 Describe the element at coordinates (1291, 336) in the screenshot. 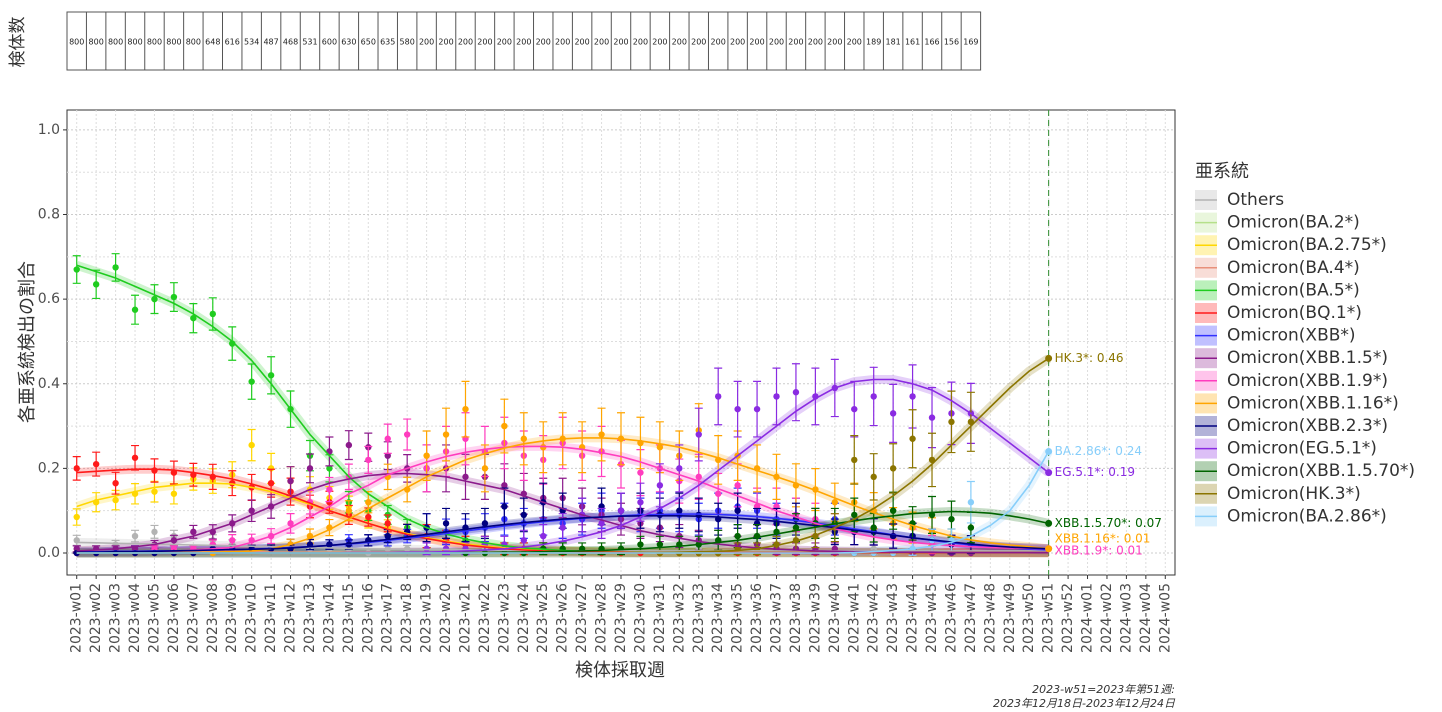

I see `legend-label: Omicron(XBB*)` at that location.